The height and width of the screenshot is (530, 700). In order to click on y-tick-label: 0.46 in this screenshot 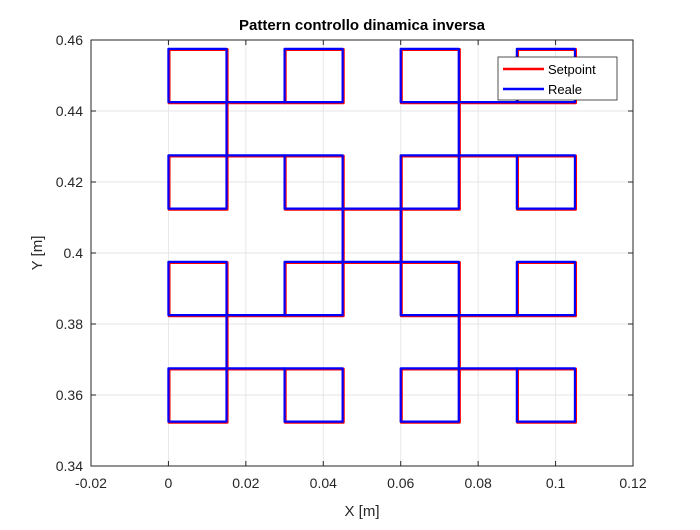, I will do `click(69, 40)`.